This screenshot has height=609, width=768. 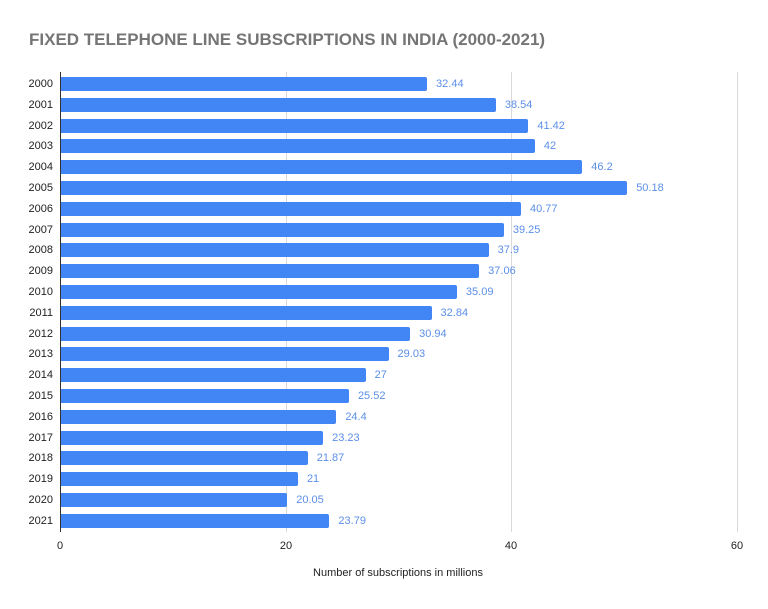 I want to click on bar-row: 35.09, so click(x=399, y=292).